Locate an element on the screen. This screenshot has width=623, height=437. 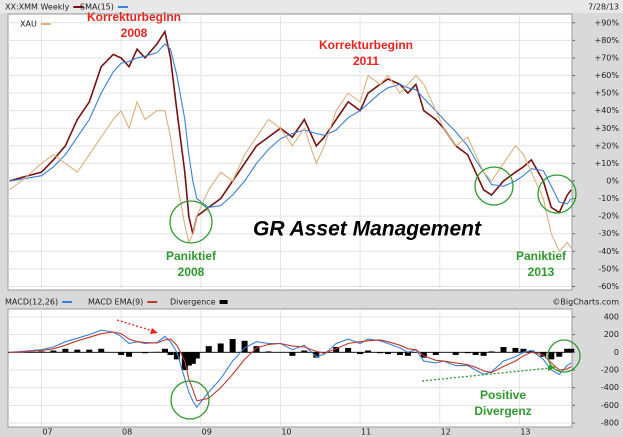
x-tick-label: 12 is located at coordinates (446, 432).